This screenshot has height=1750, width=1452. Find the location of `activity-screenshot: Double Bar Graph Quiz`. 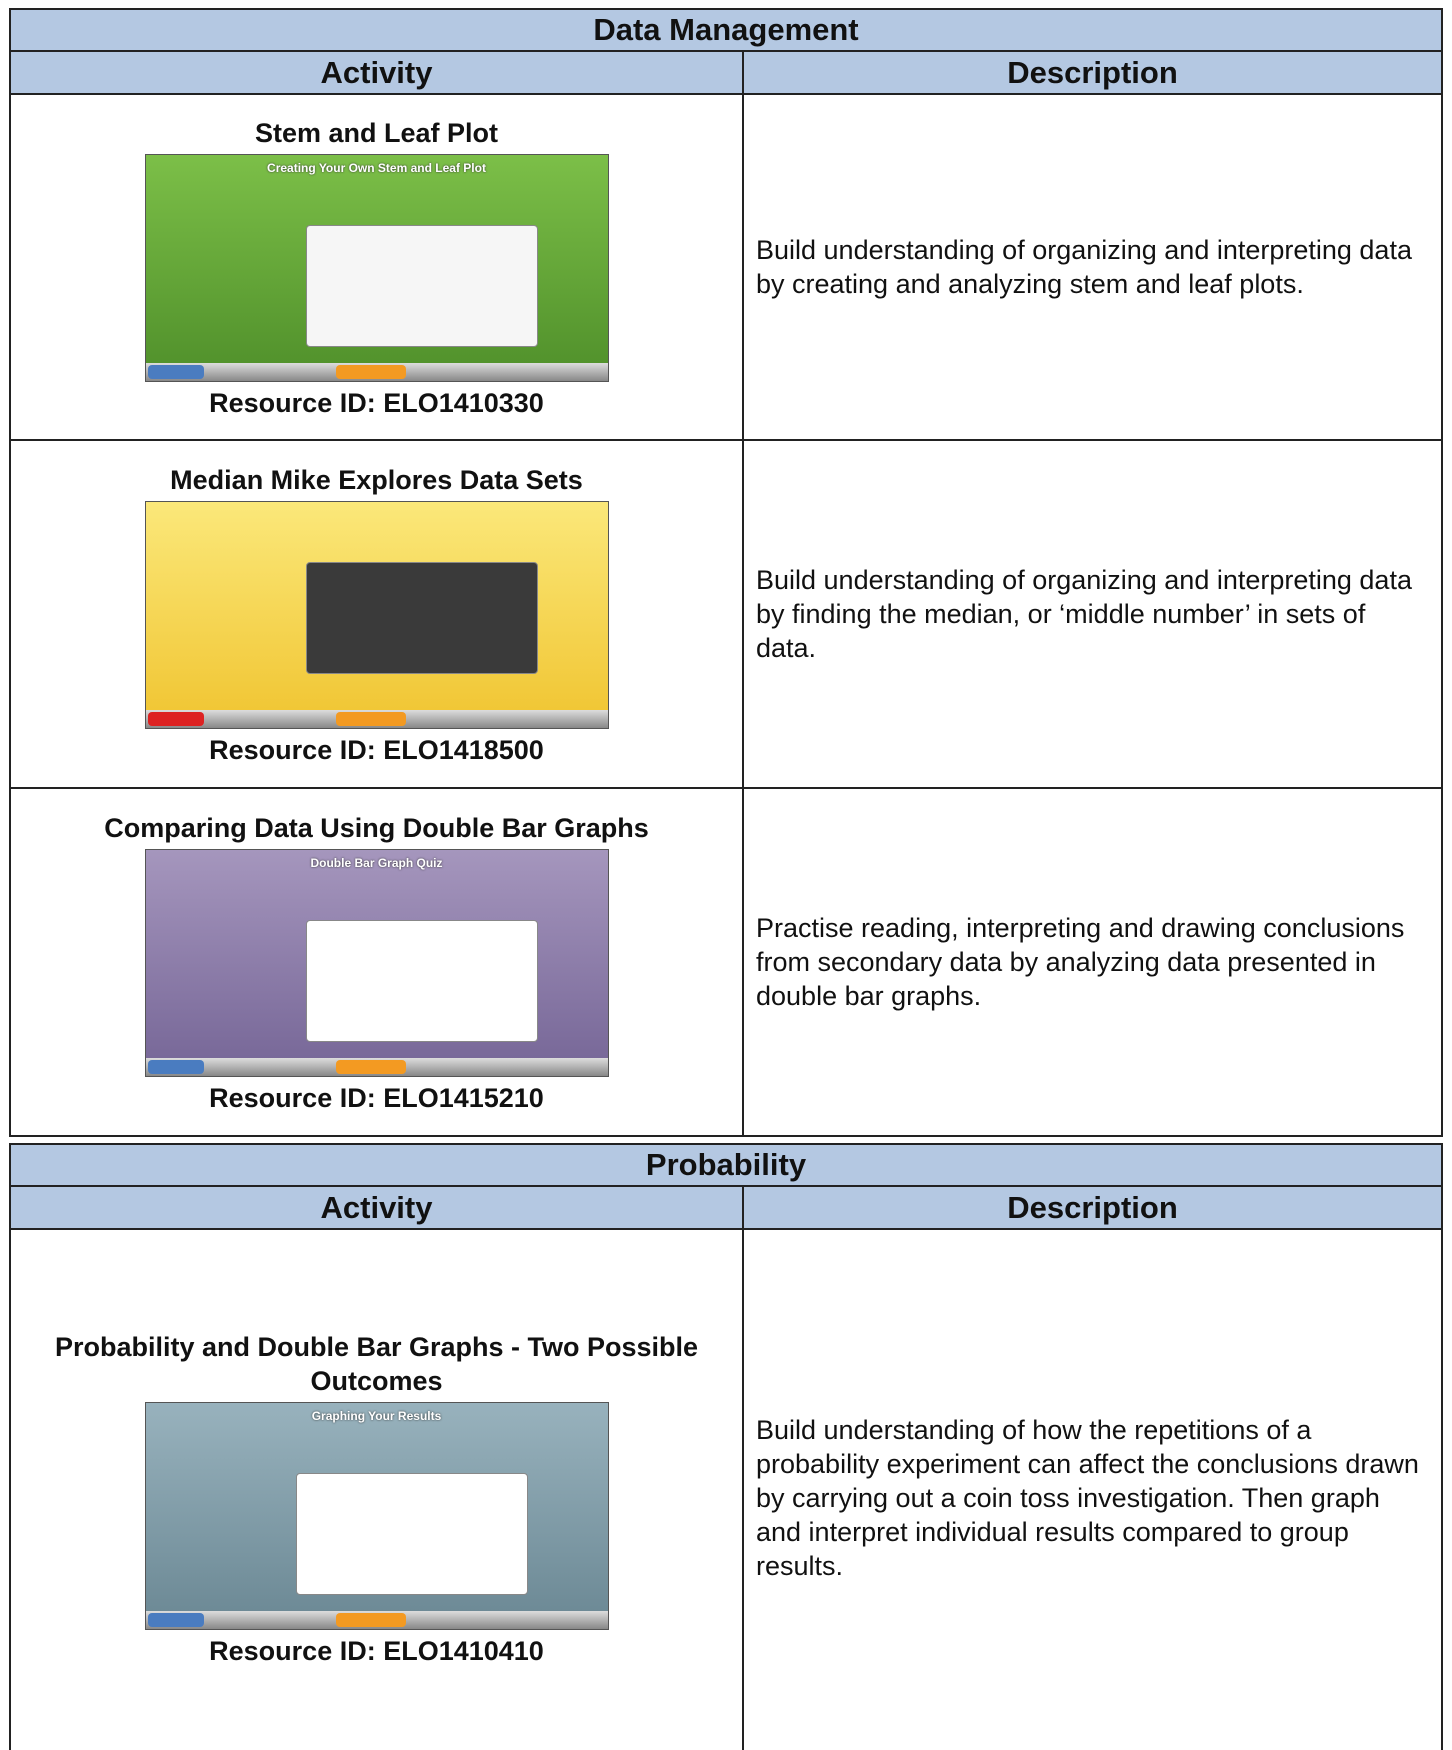

activity-screenshot: Double Bar Graph Quiz is located at coordinates (376, 962).